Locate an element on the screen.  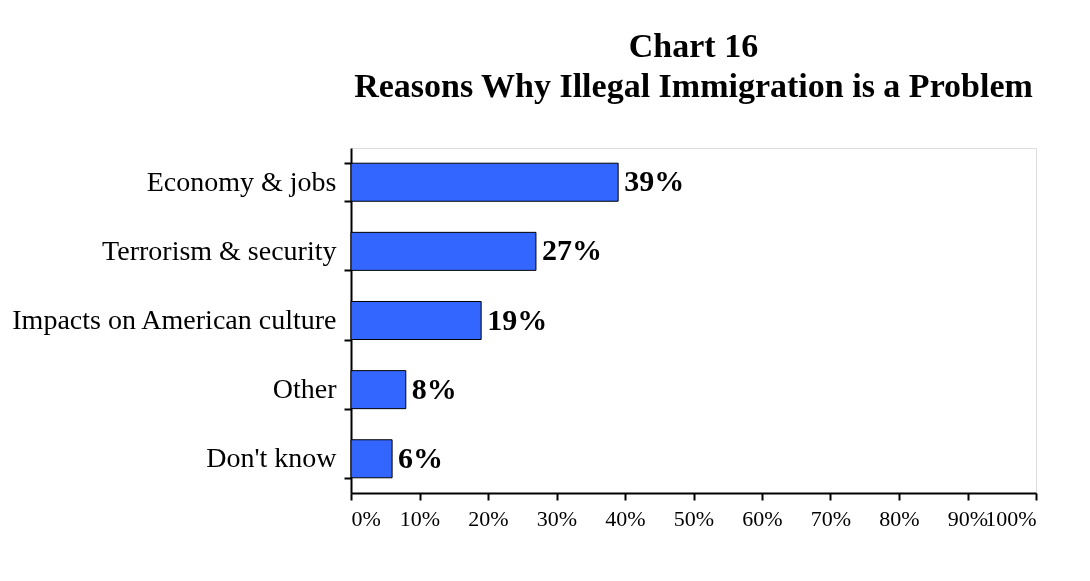
x-tick-label: 0% is located at coordinates (366, 518).